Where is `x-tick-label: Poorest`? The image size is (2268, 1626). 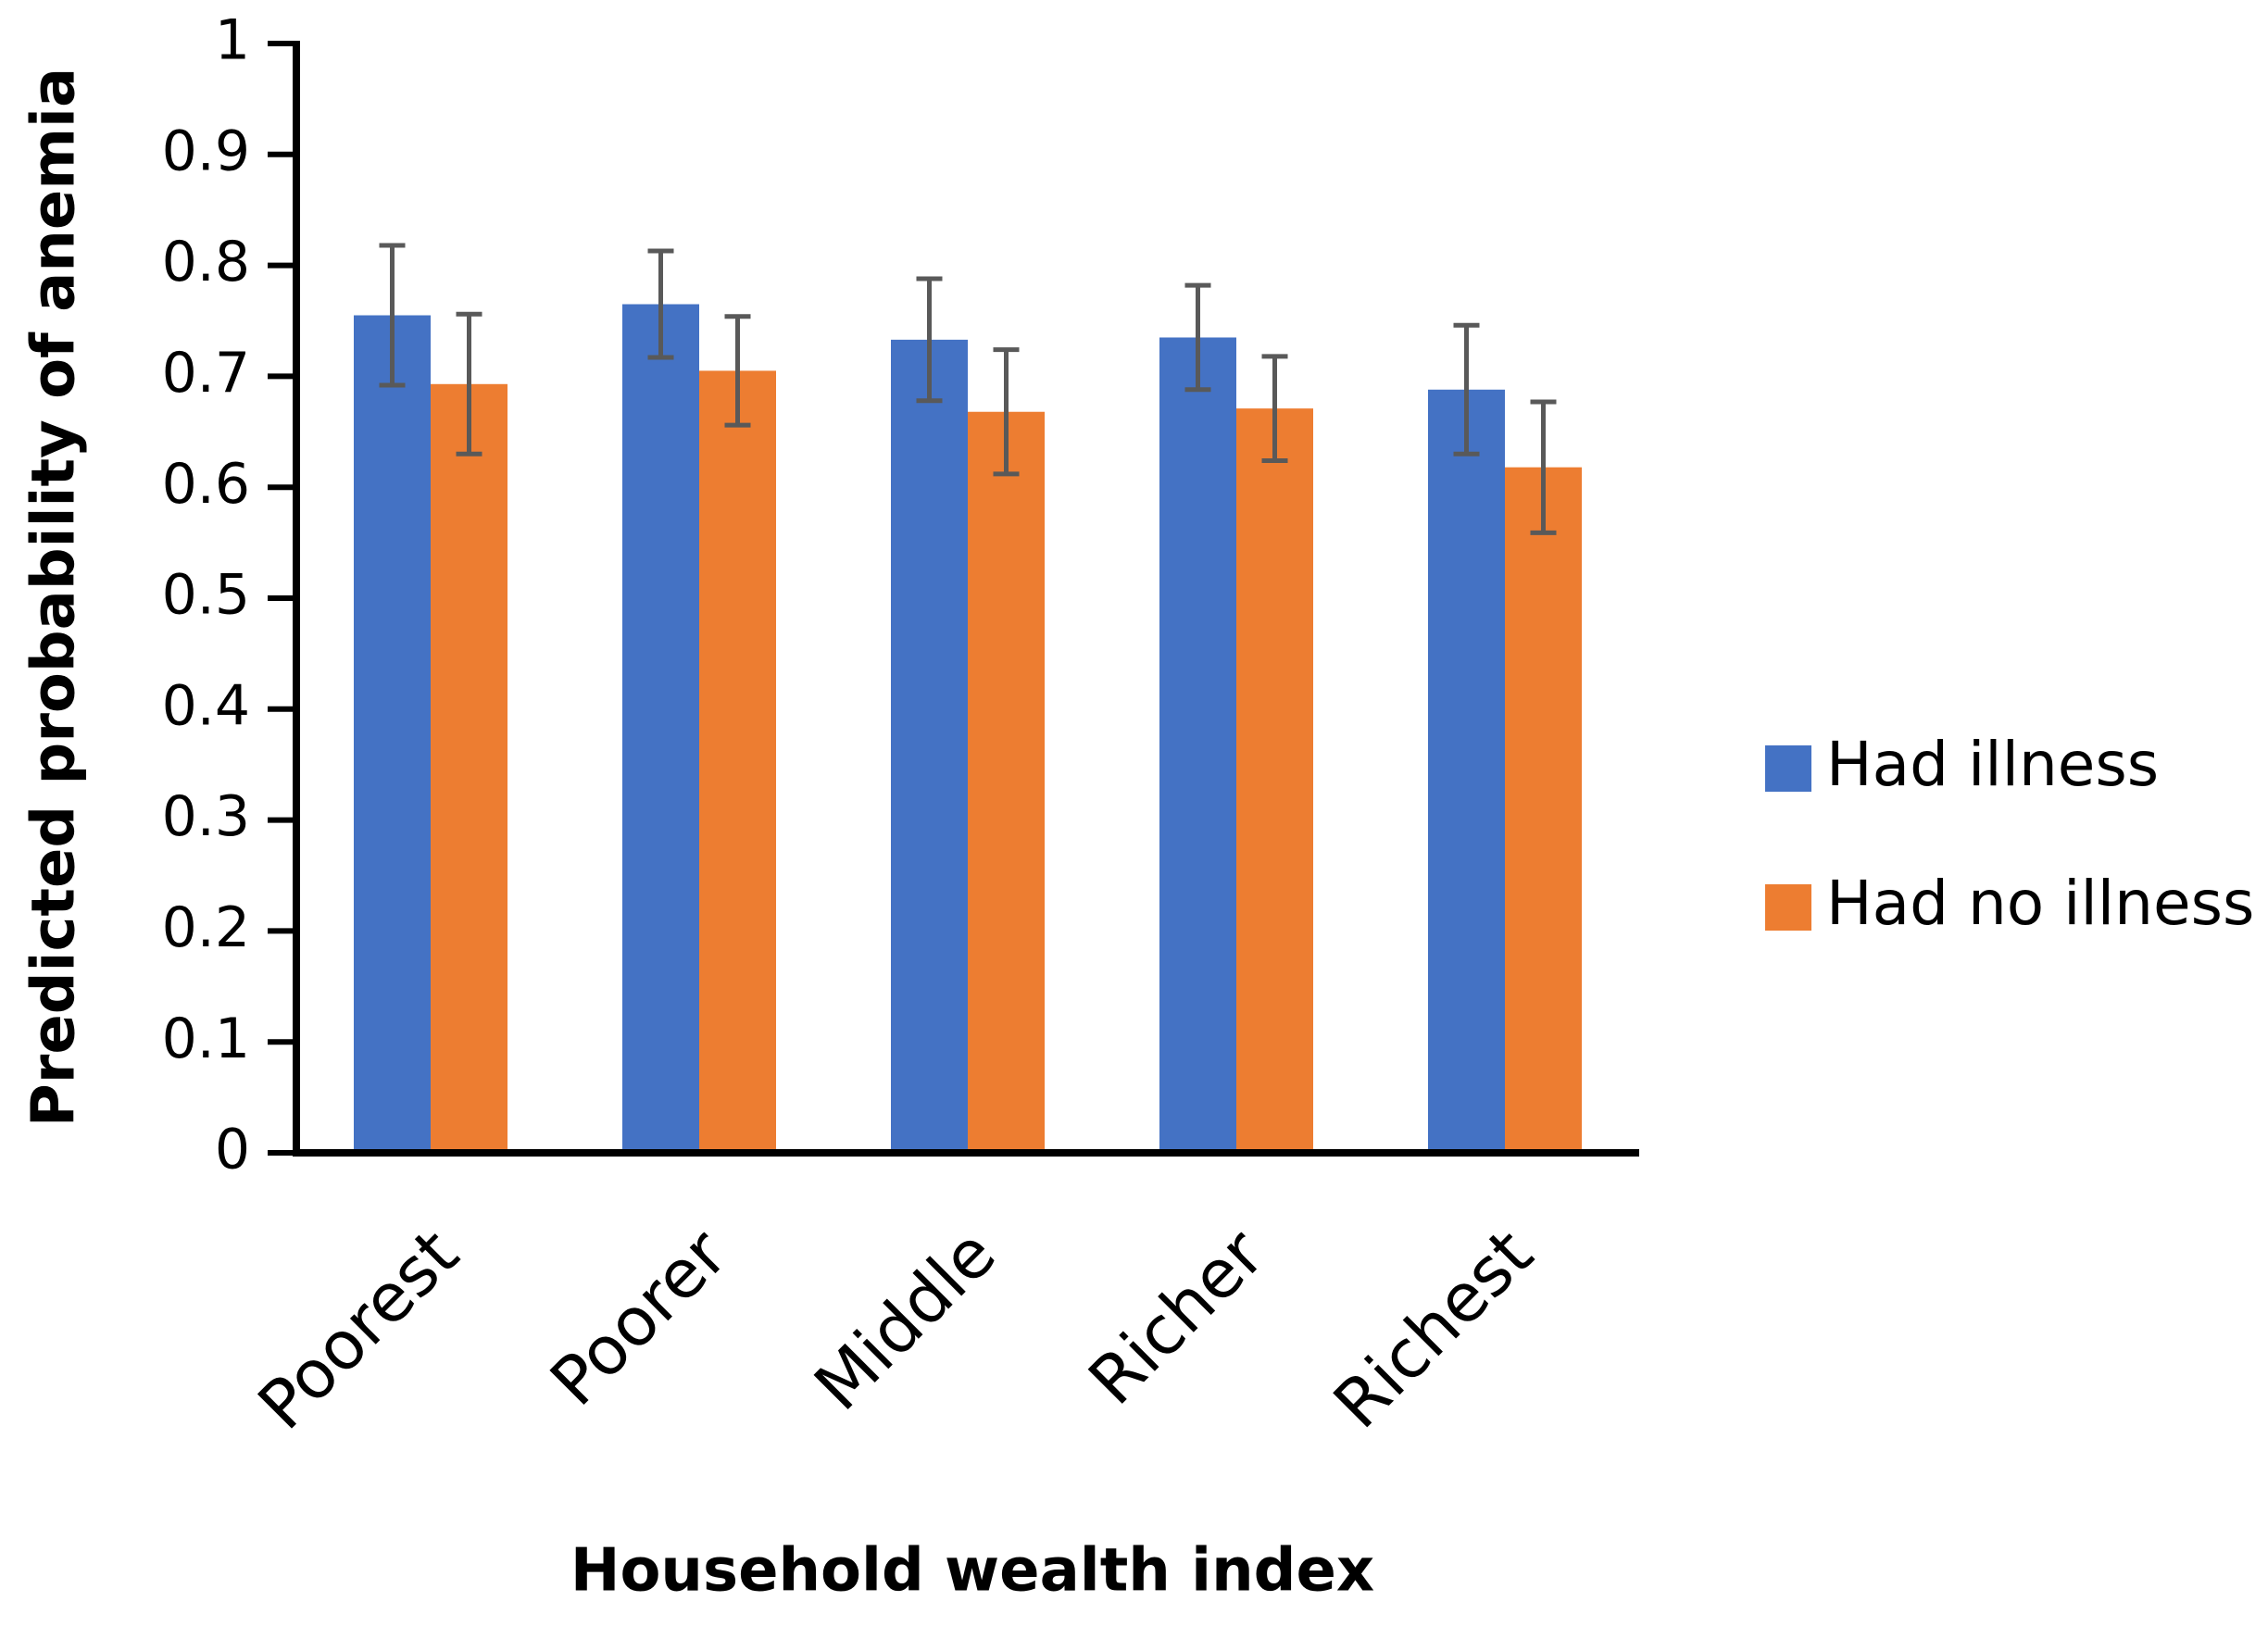
x-tick-label: Poorest is located at coordinates (359, 1329).